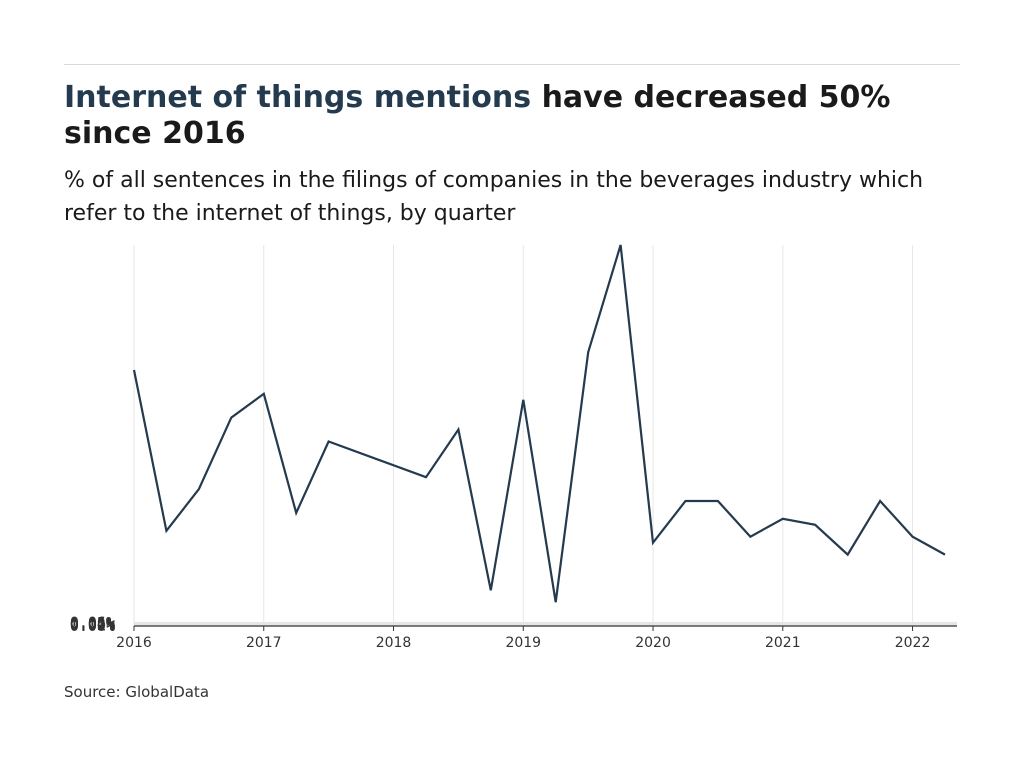 Image resolution: width=1024 pixels, height=768 pixels. What do you see at coordinates (134, 643) in the screenshot?
I see `x-tick-label: 2016` at bounding box center [134, 643].